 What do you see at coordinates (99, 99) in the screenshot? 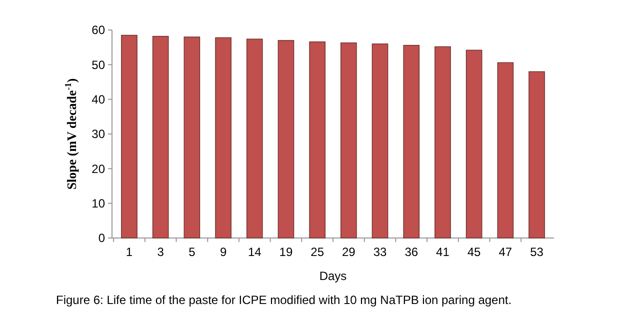
I see `y-tick-label: 40` at bounding box center [99, 99].